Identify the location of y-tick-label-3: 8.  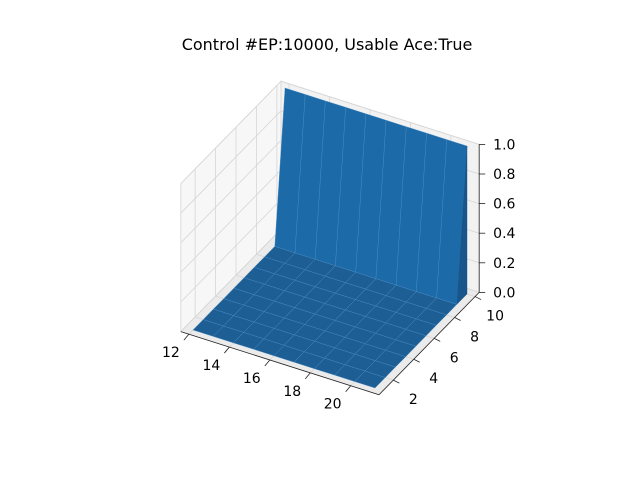
(474, 337).